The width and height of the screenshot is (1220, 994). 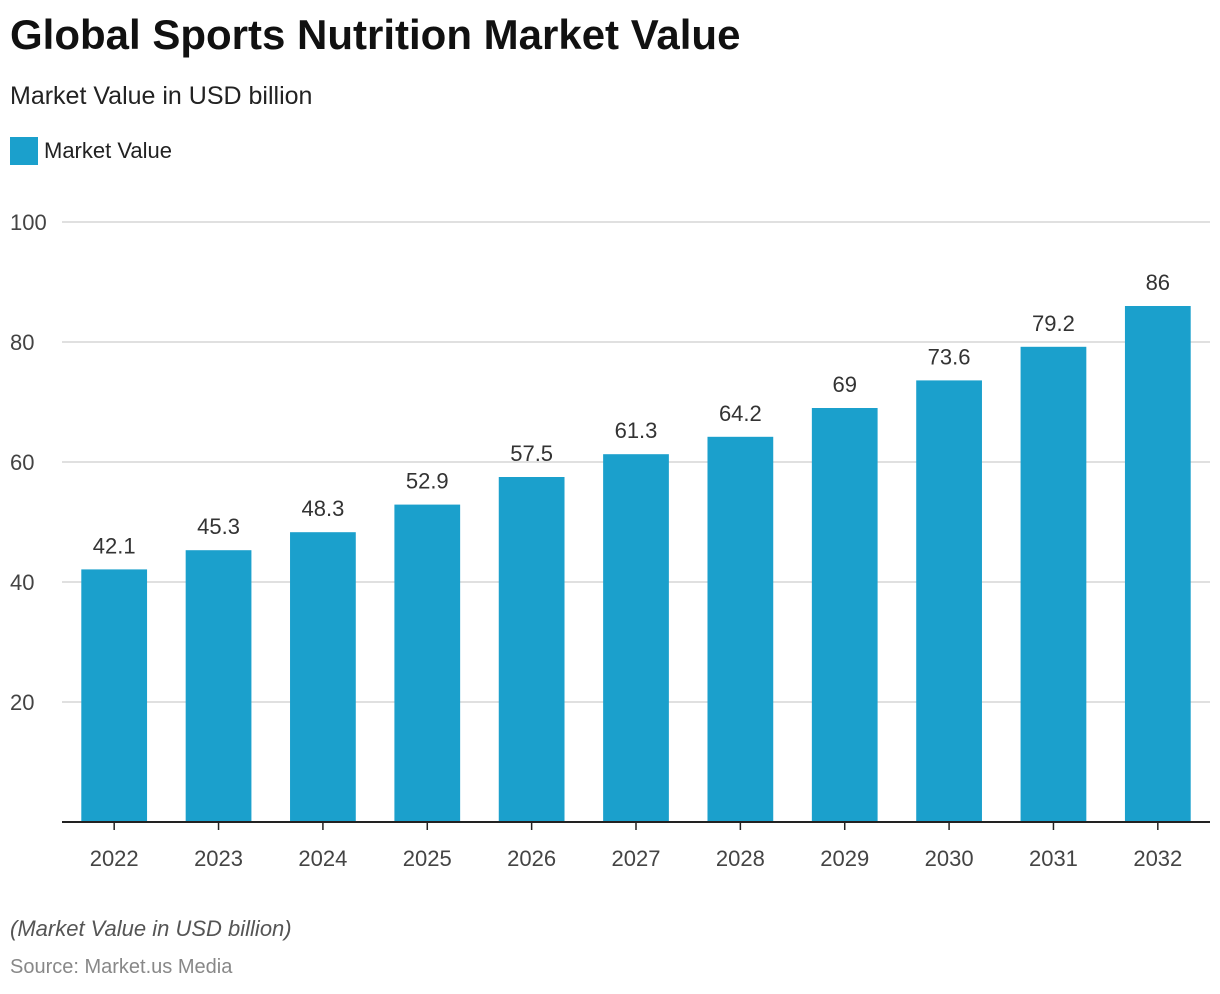 I want to click on value-label-2032: 86, so click(x=1158, y=282).